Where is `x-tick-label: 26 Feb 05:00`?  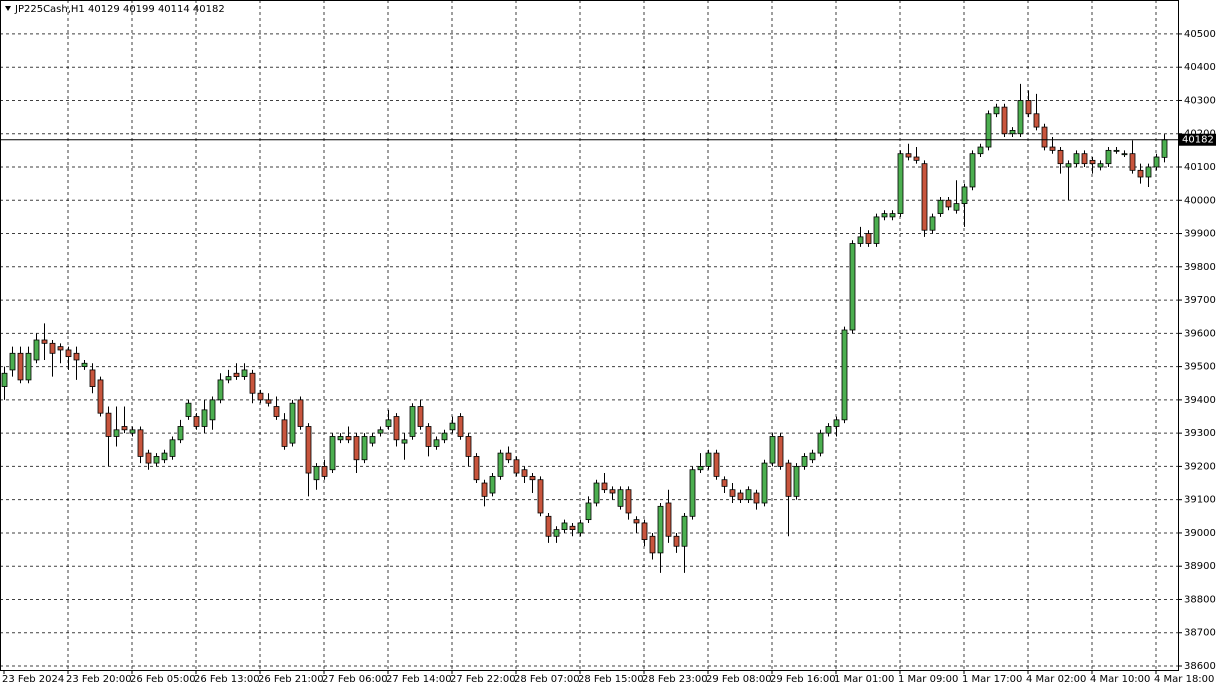
x-tick-label: 26 Feb 05:00 is located at coordinates (163, 679).